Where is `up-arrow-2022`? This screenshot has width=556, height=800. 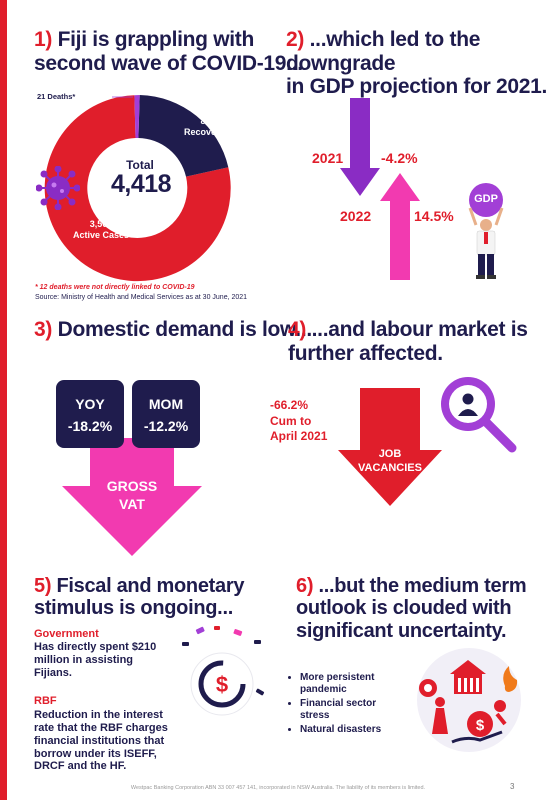 up-arrow-2022 is located at coordinates (400, 226).